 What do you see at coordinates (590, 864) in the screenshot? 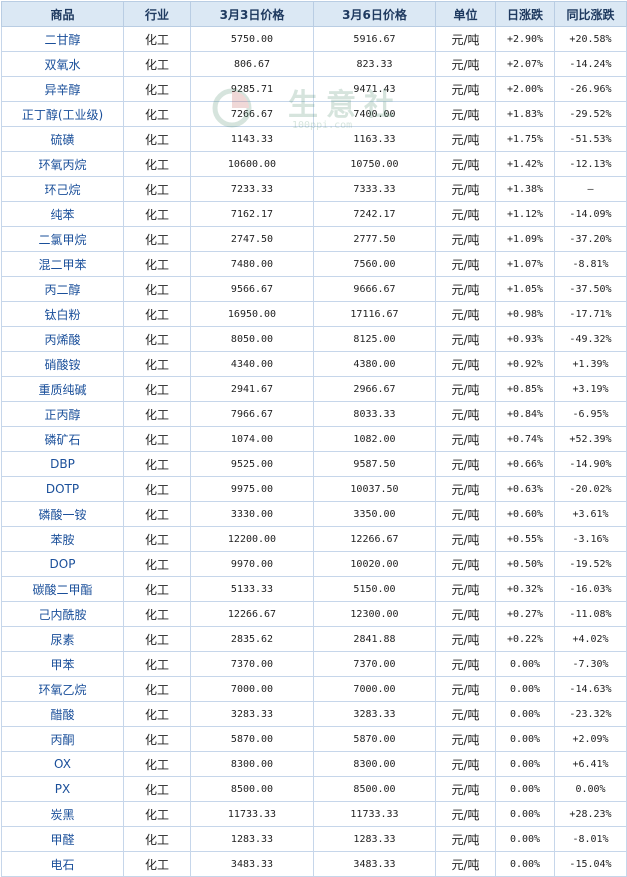
I see `yoy-change-cell: -15.04%` at bounding box center [590, 864].